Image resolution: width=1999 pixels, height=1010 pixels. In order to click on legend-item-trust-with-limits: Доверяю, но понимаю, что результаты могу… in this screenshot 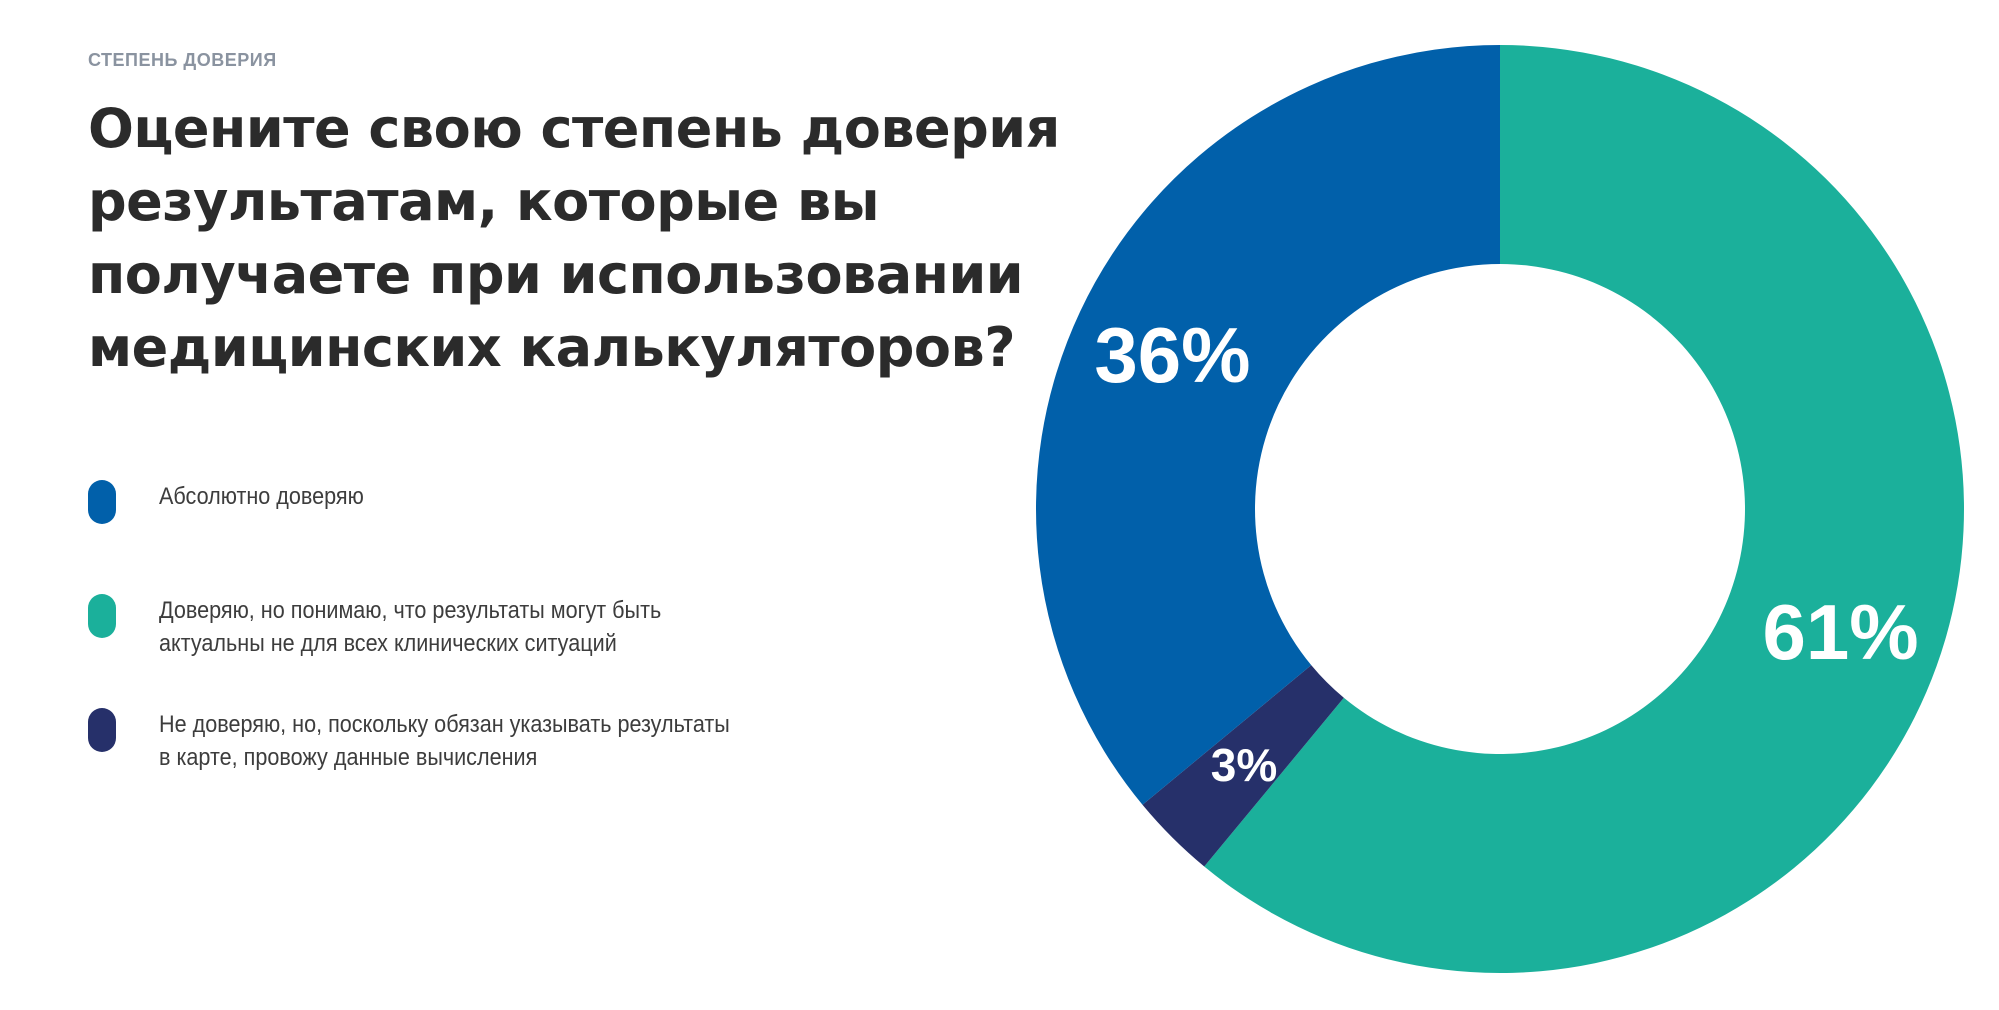, I will do `click(503, 627)`.